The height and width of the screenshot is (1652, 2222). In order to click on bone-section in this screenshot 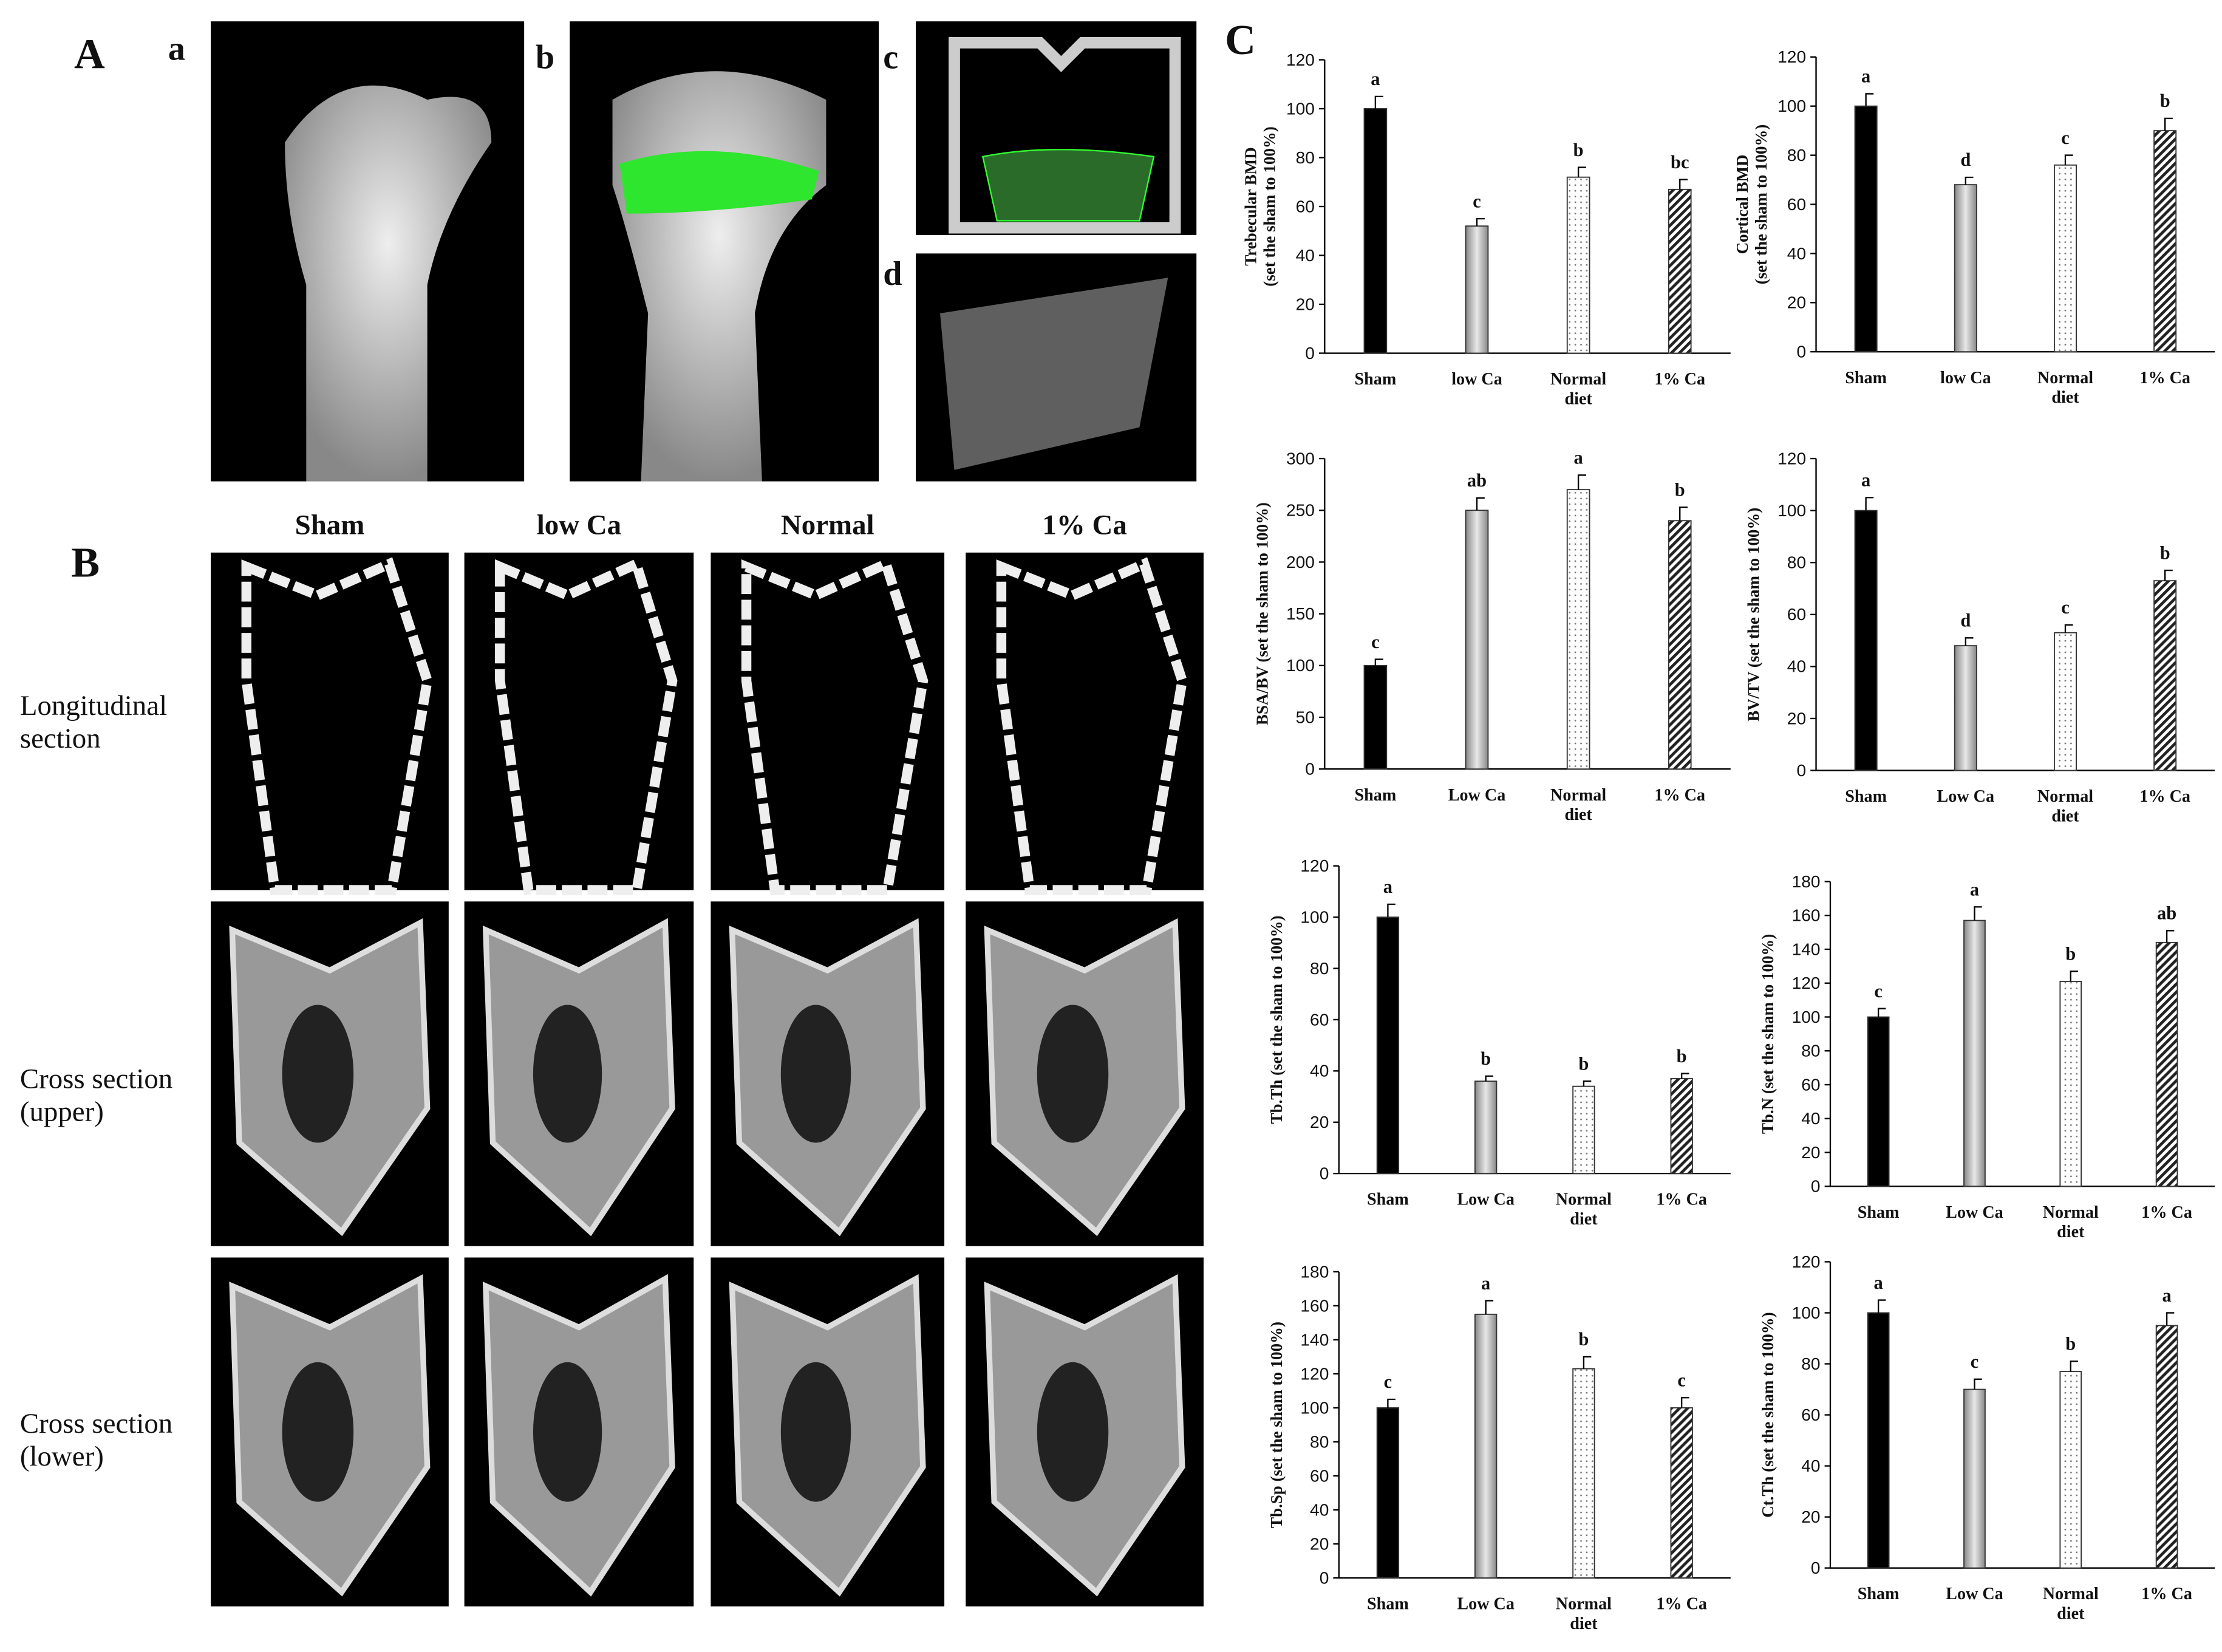, I will do `click(835, 726)`.